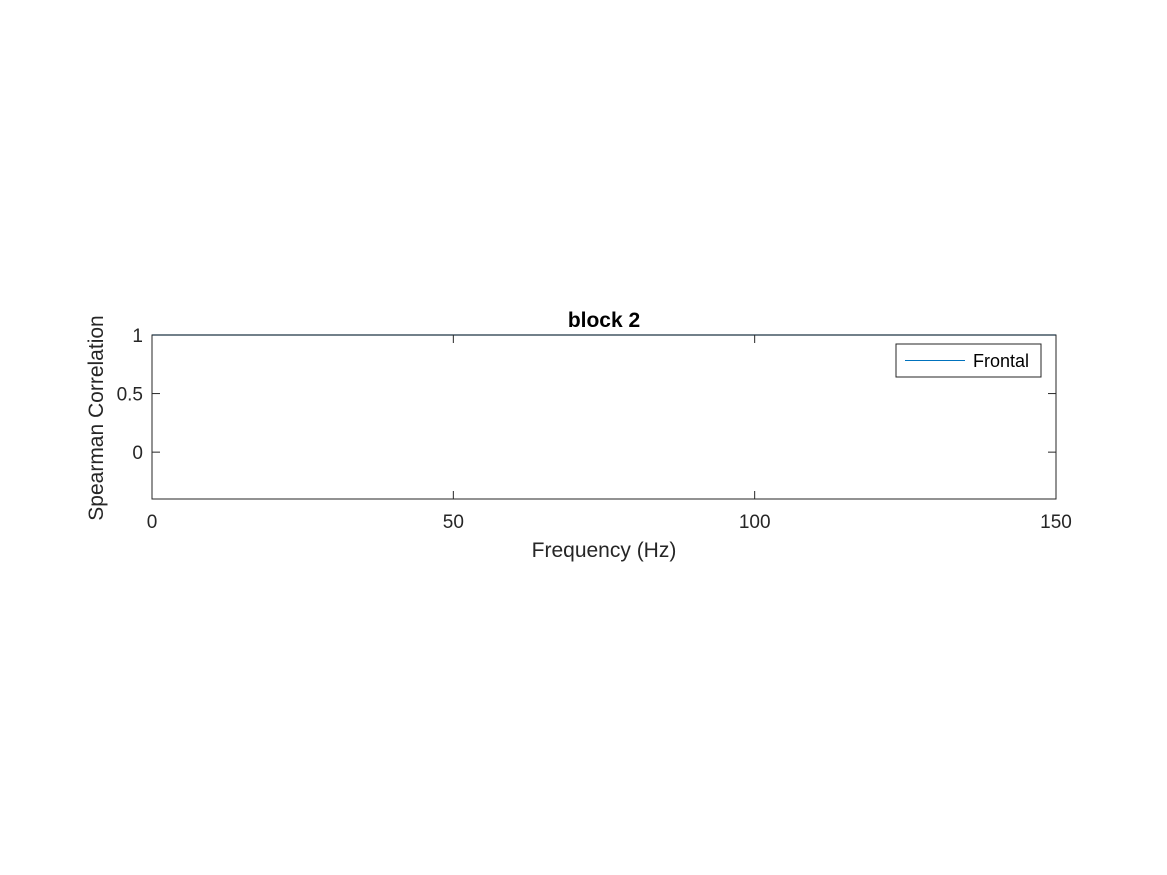 The width and height of the screenshot is (1167, 875). What do you see at coordinates (96, 417) in the screenshot?
I see `y-axis-label: Spearman Correlation` at bounding box center [96, 417].